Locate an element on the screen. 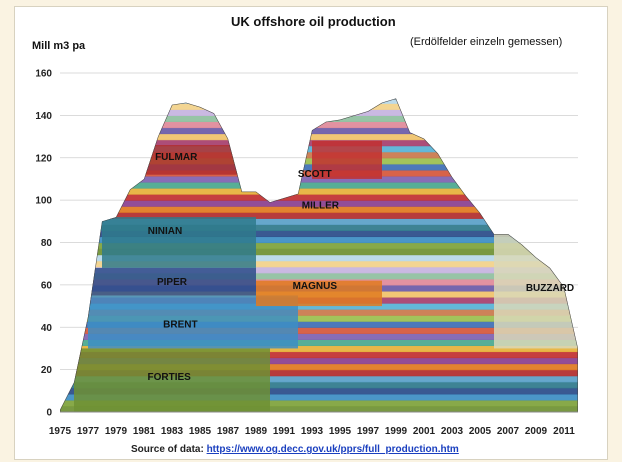  y-tick-label: 120 is located at coordinates (43, 158).